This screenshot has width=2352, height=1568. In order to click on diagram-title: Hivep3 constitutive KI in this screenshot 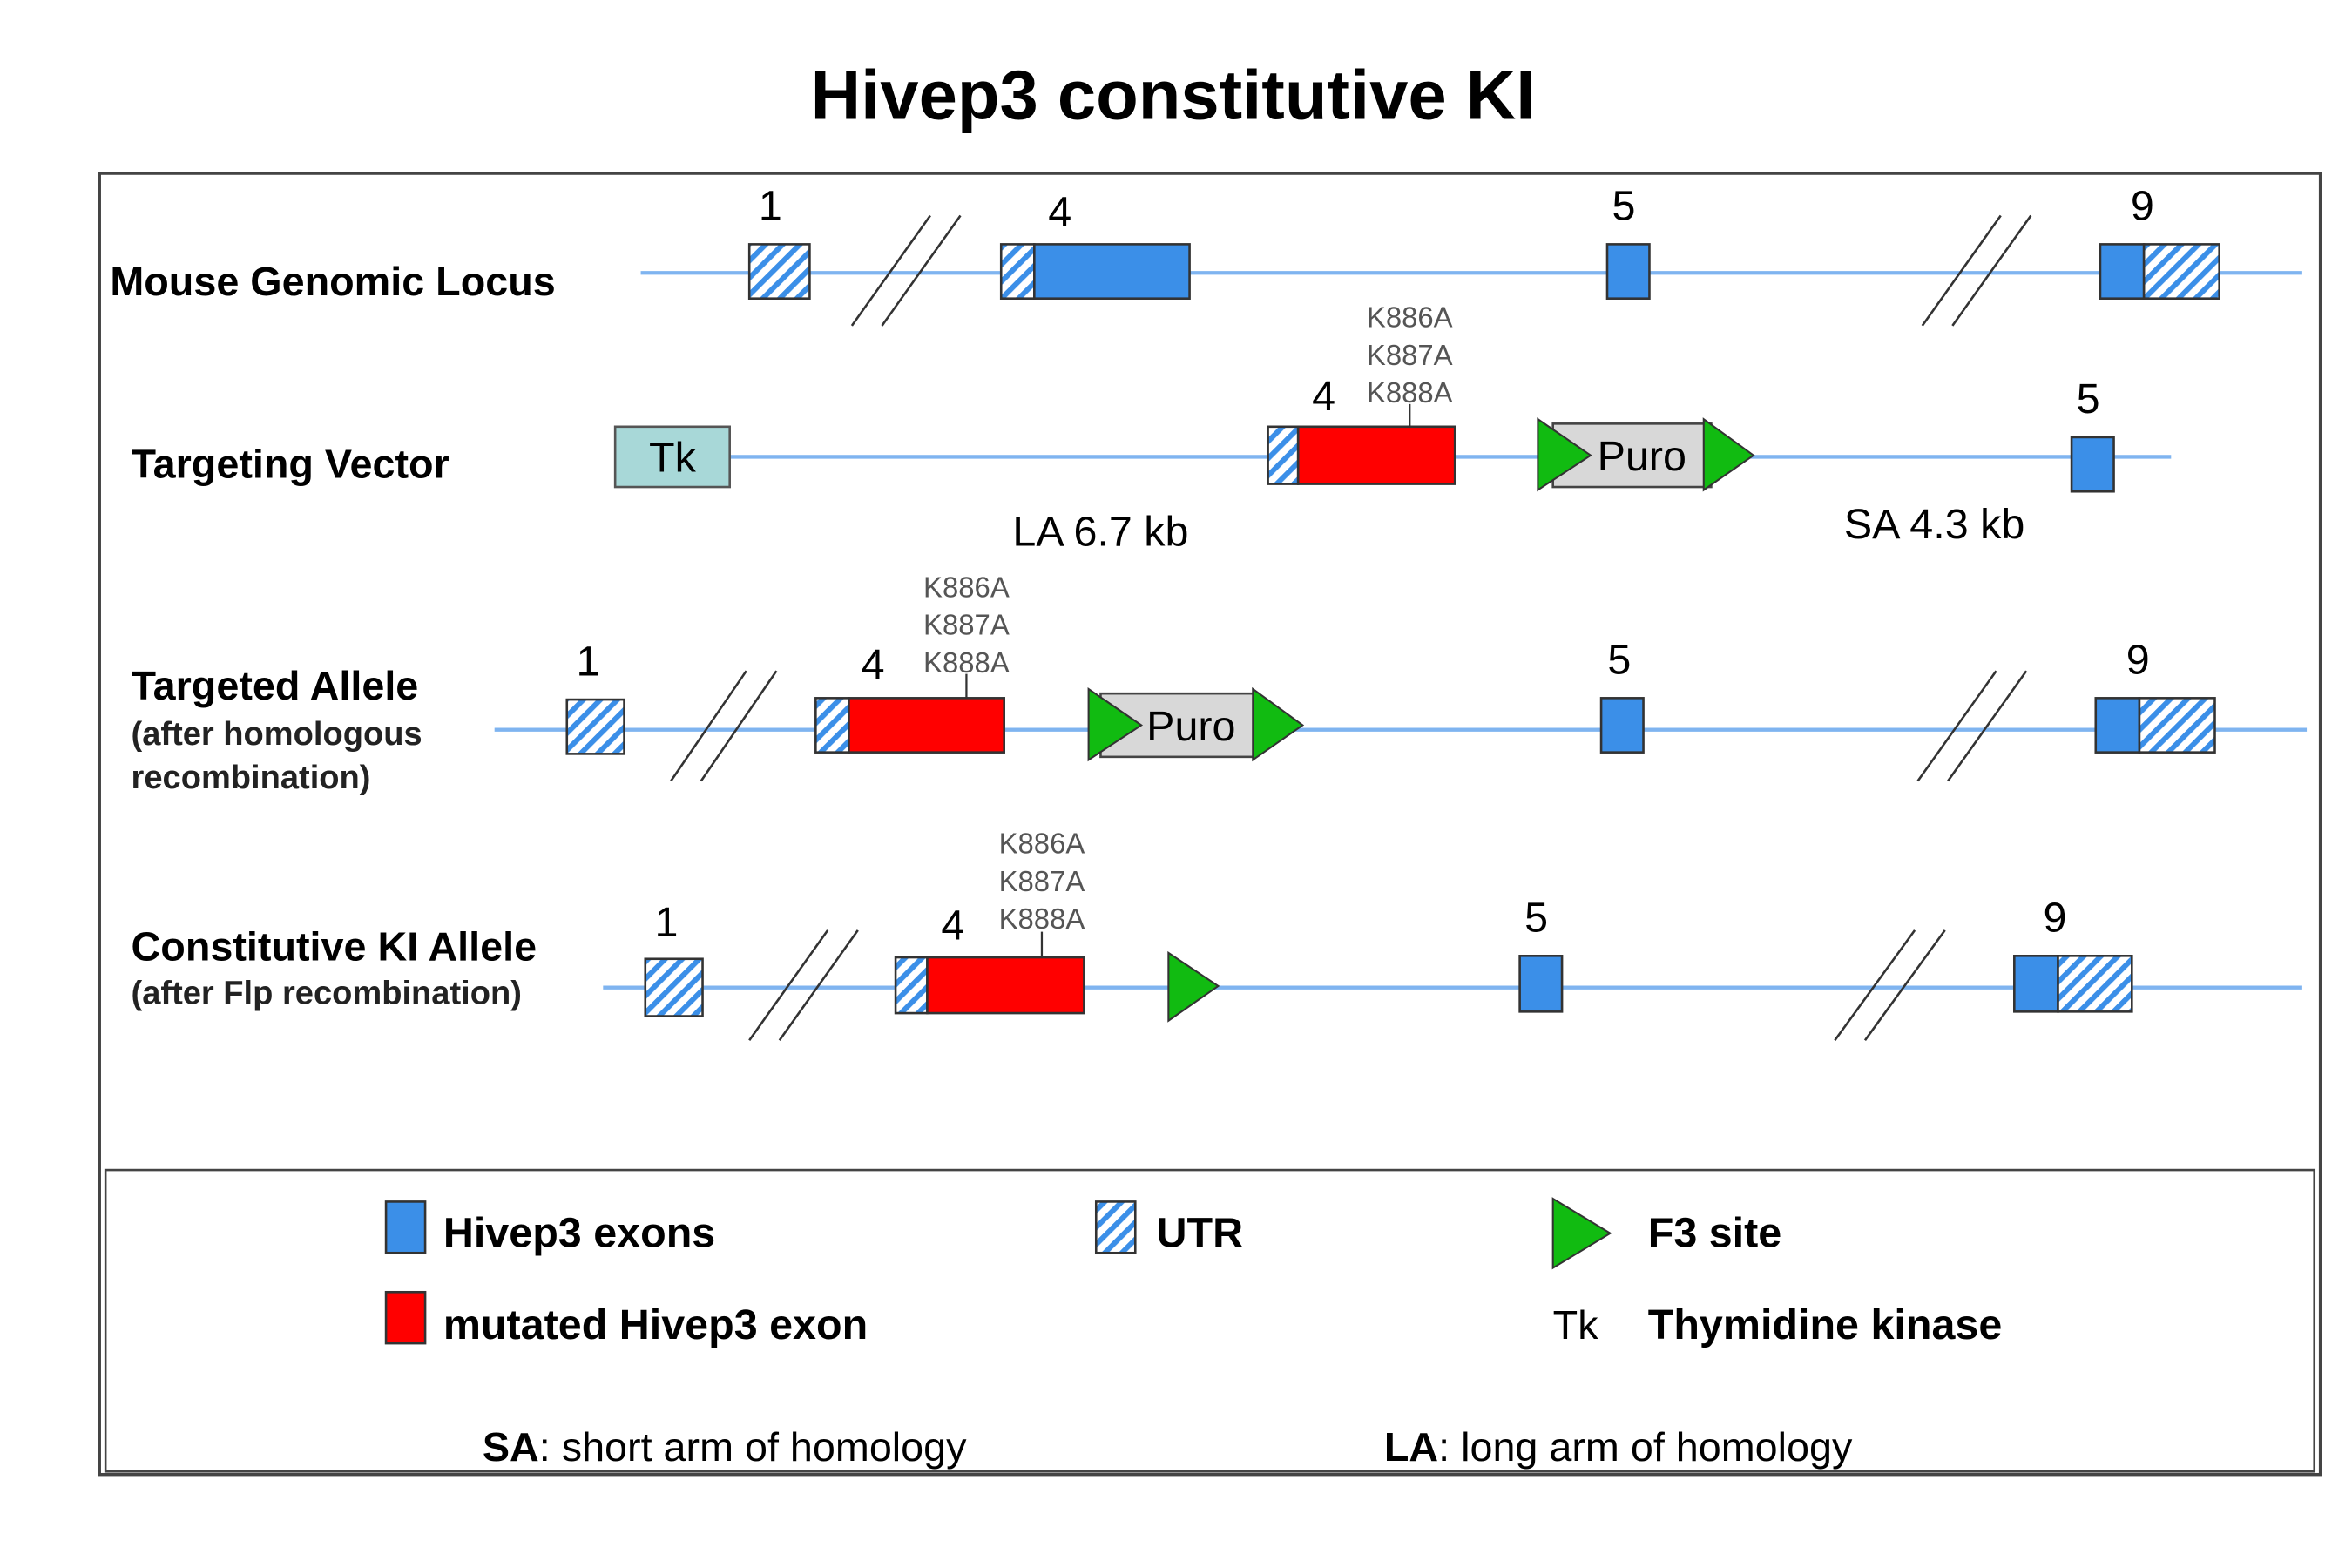, I will do `click(1173, 95)`.